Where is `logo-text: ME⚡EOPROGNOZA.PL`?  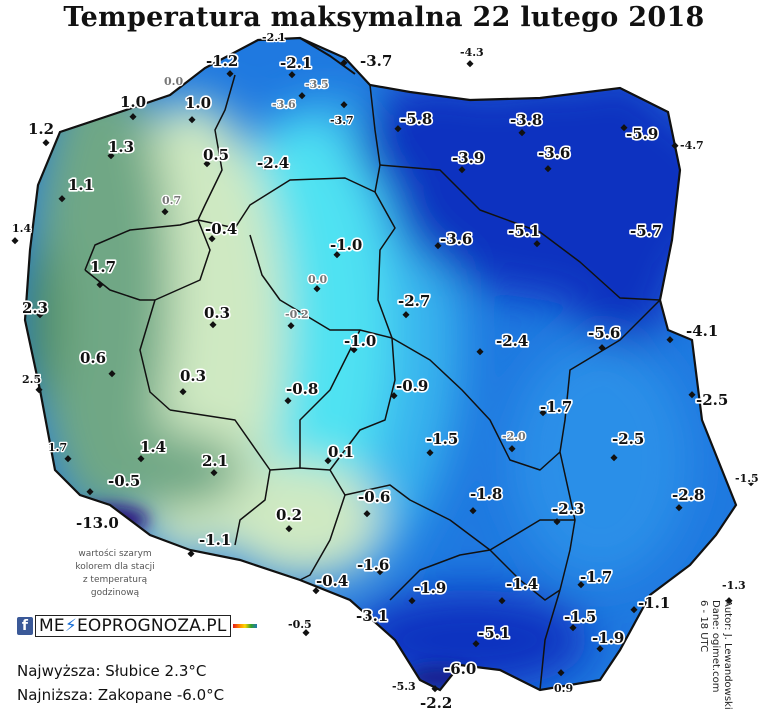
logo-text: ME⚡EOPROGNOZA.PL is located at coordinates (133, 626).